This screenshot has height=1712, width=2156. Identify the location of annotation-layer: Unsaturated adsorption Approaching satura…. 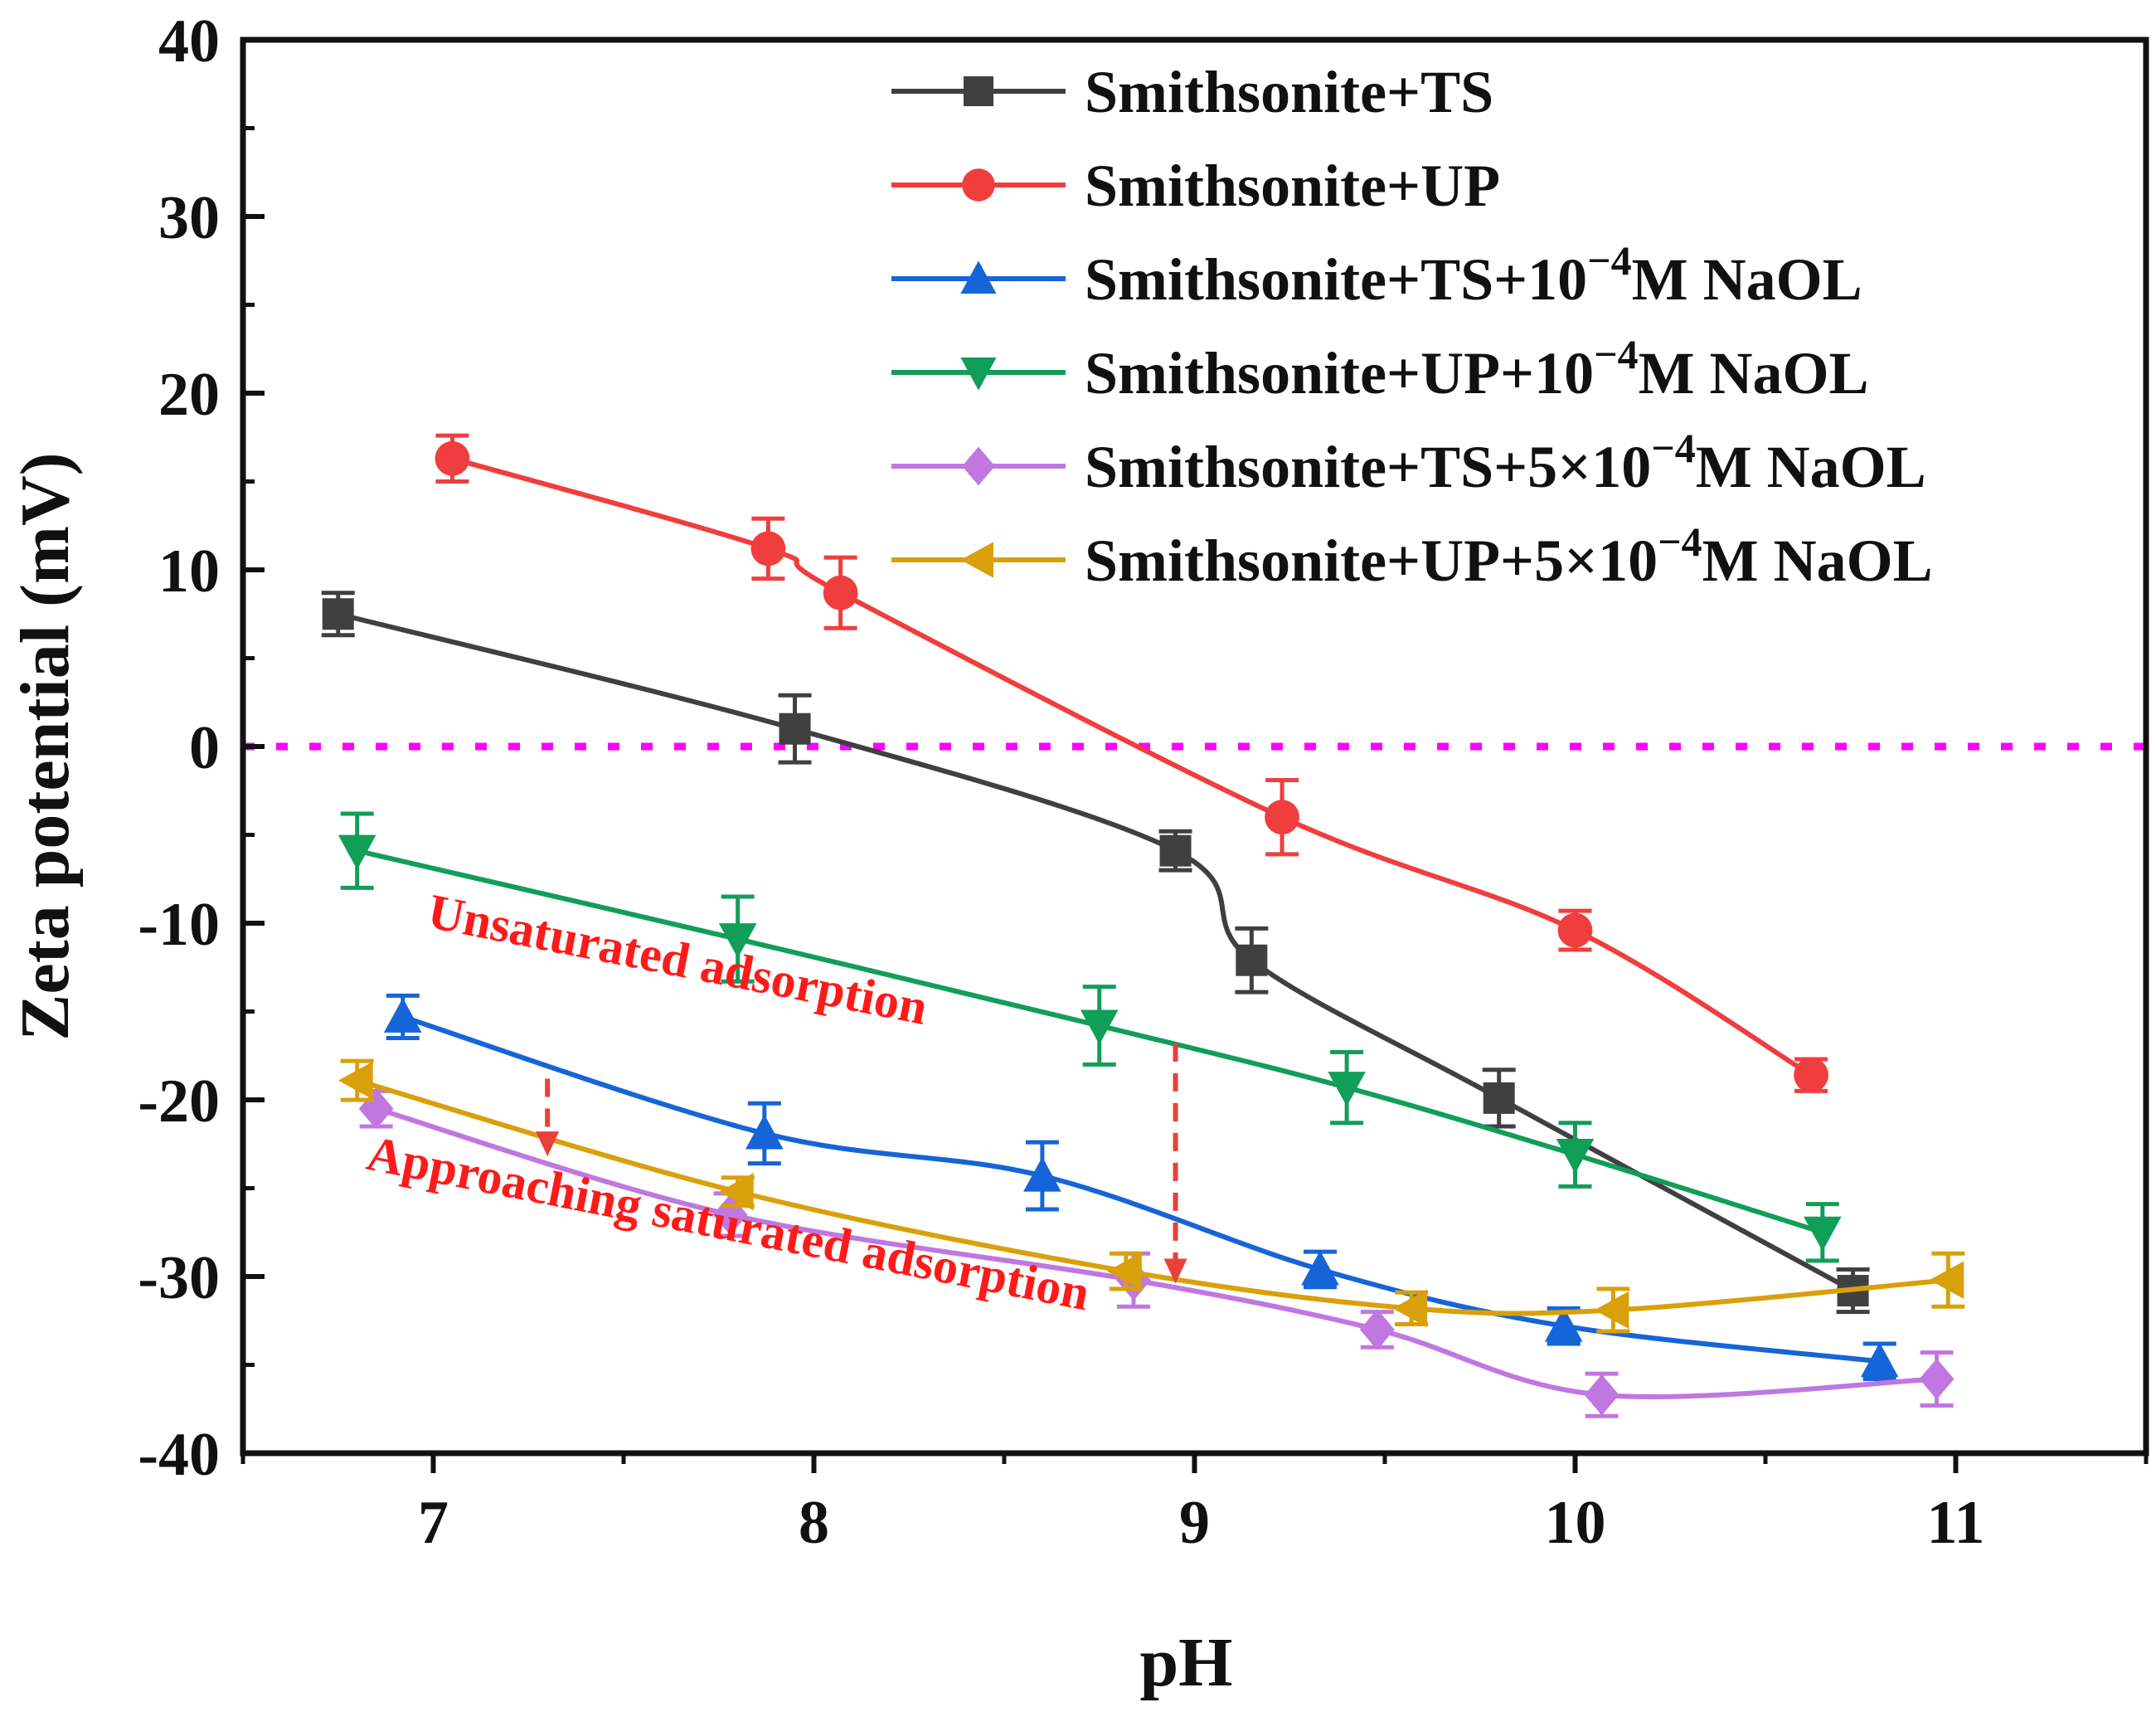
(728, 1101).